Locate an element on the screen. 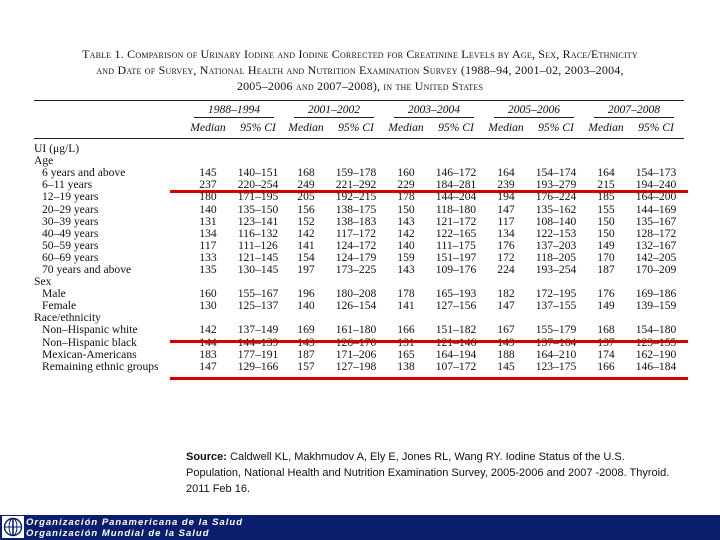 The image size is (720, 540). median-cell: 185 is located at coordinates (606, 197).